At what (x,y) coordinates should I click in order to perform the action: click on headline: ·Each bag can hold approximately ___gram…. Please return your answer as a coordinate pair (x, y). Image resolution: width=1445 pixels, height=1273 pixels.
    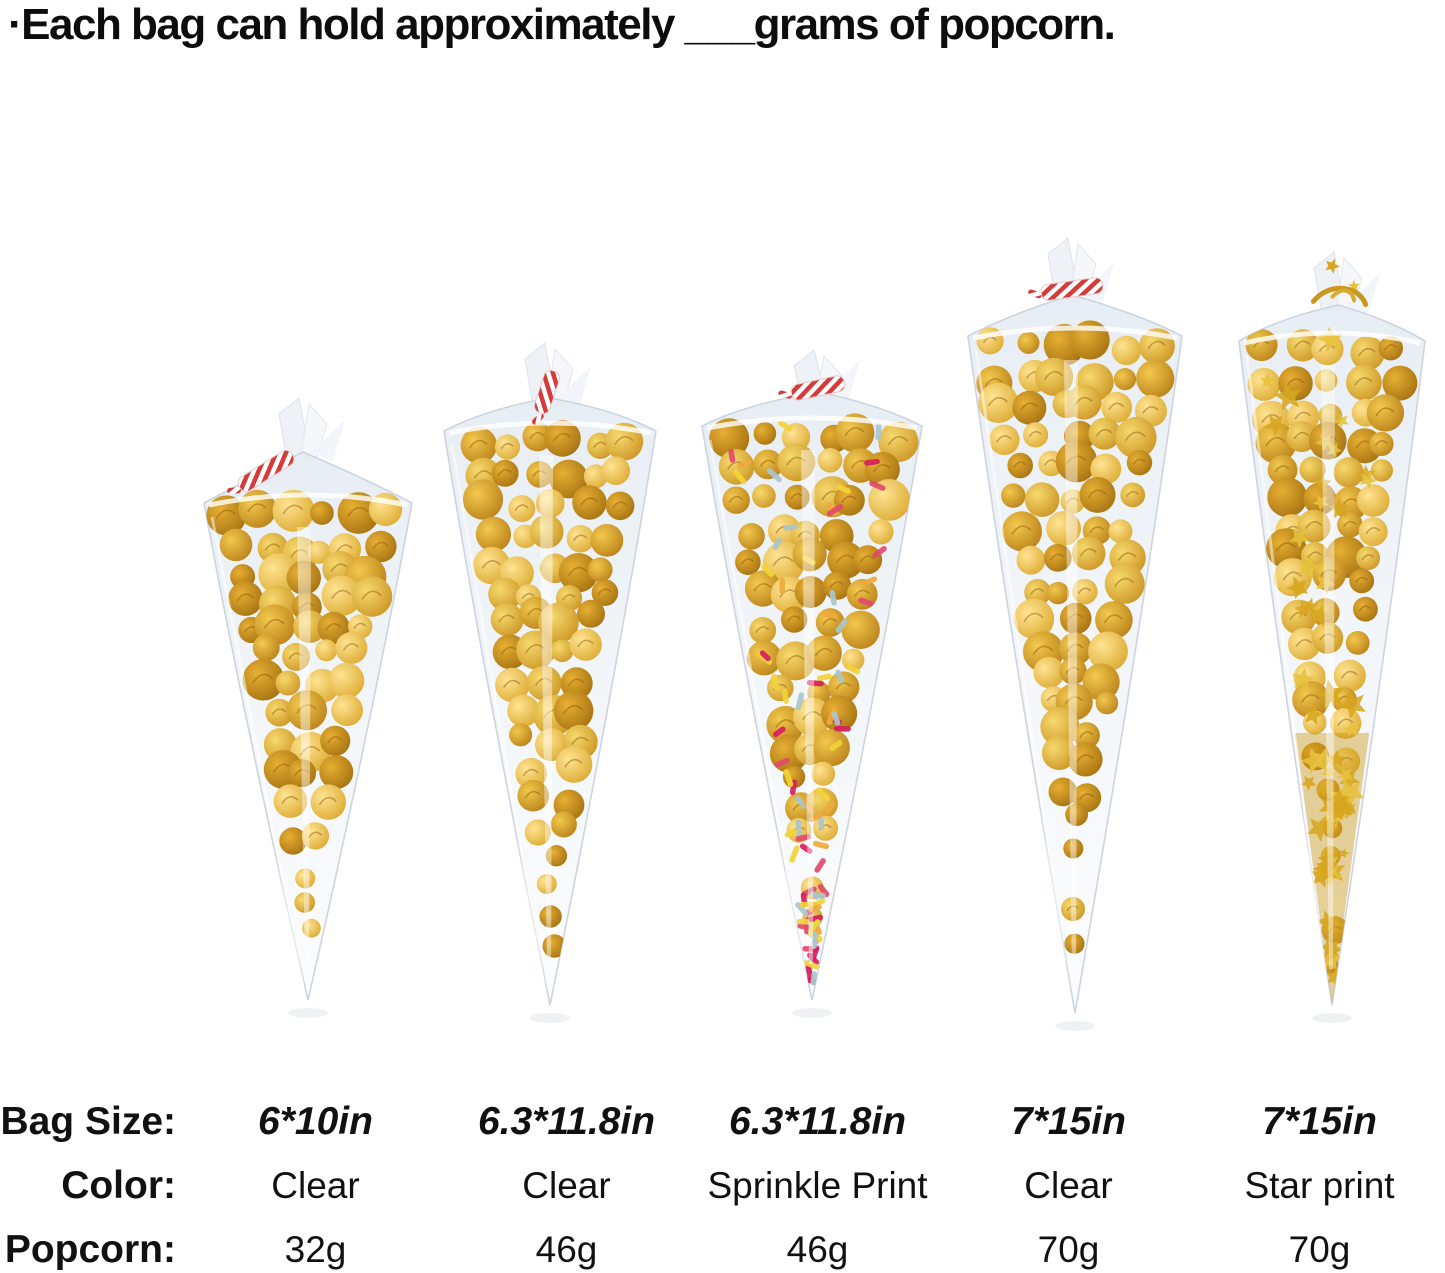
    Looking at the image, I should click on (562, 24).